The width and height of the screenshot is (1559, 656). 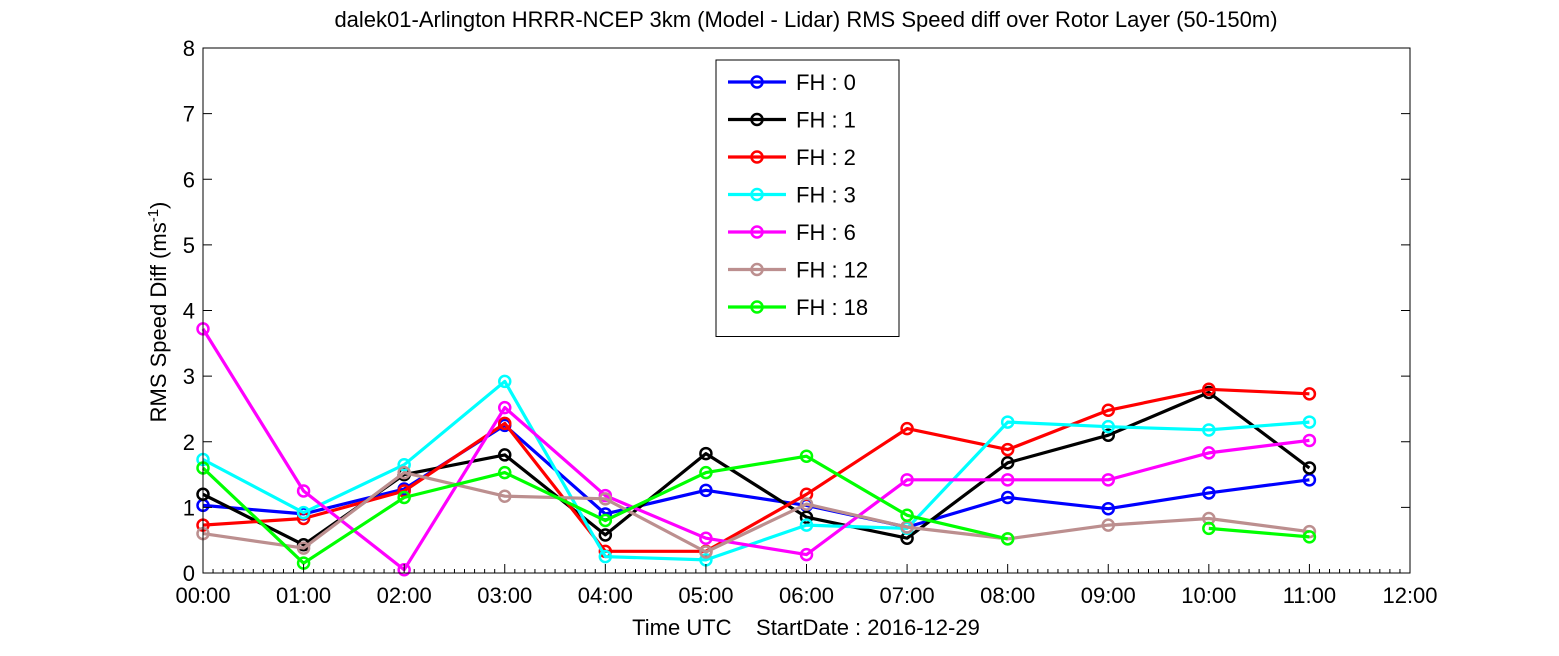 I want to click on legend-entry: FH : 2, so click(x=792, y=157).